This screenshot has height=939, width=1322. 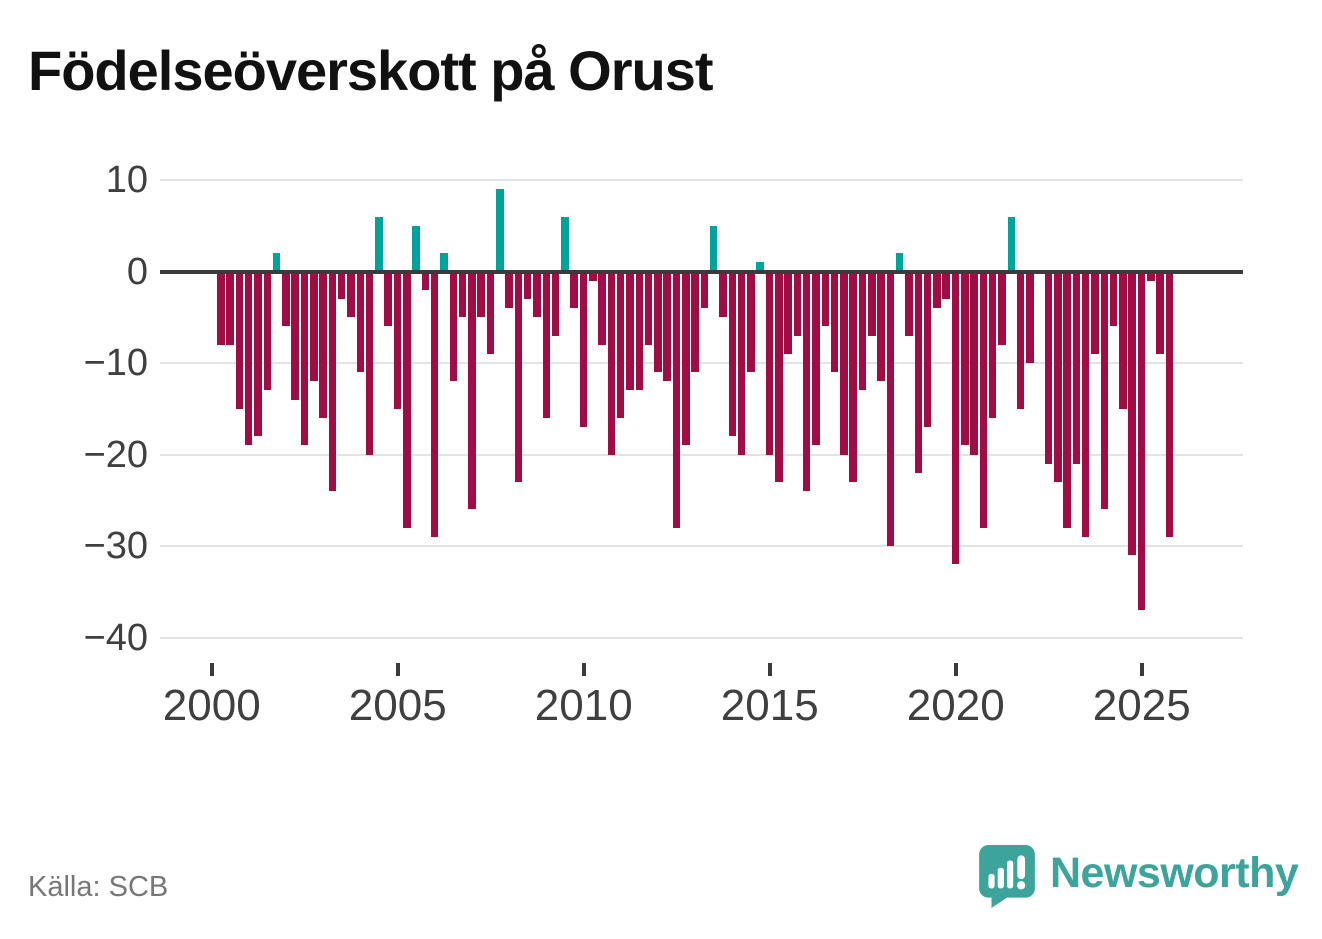 I want to click on bar-2008-Q2, so click(x=527, y=285).